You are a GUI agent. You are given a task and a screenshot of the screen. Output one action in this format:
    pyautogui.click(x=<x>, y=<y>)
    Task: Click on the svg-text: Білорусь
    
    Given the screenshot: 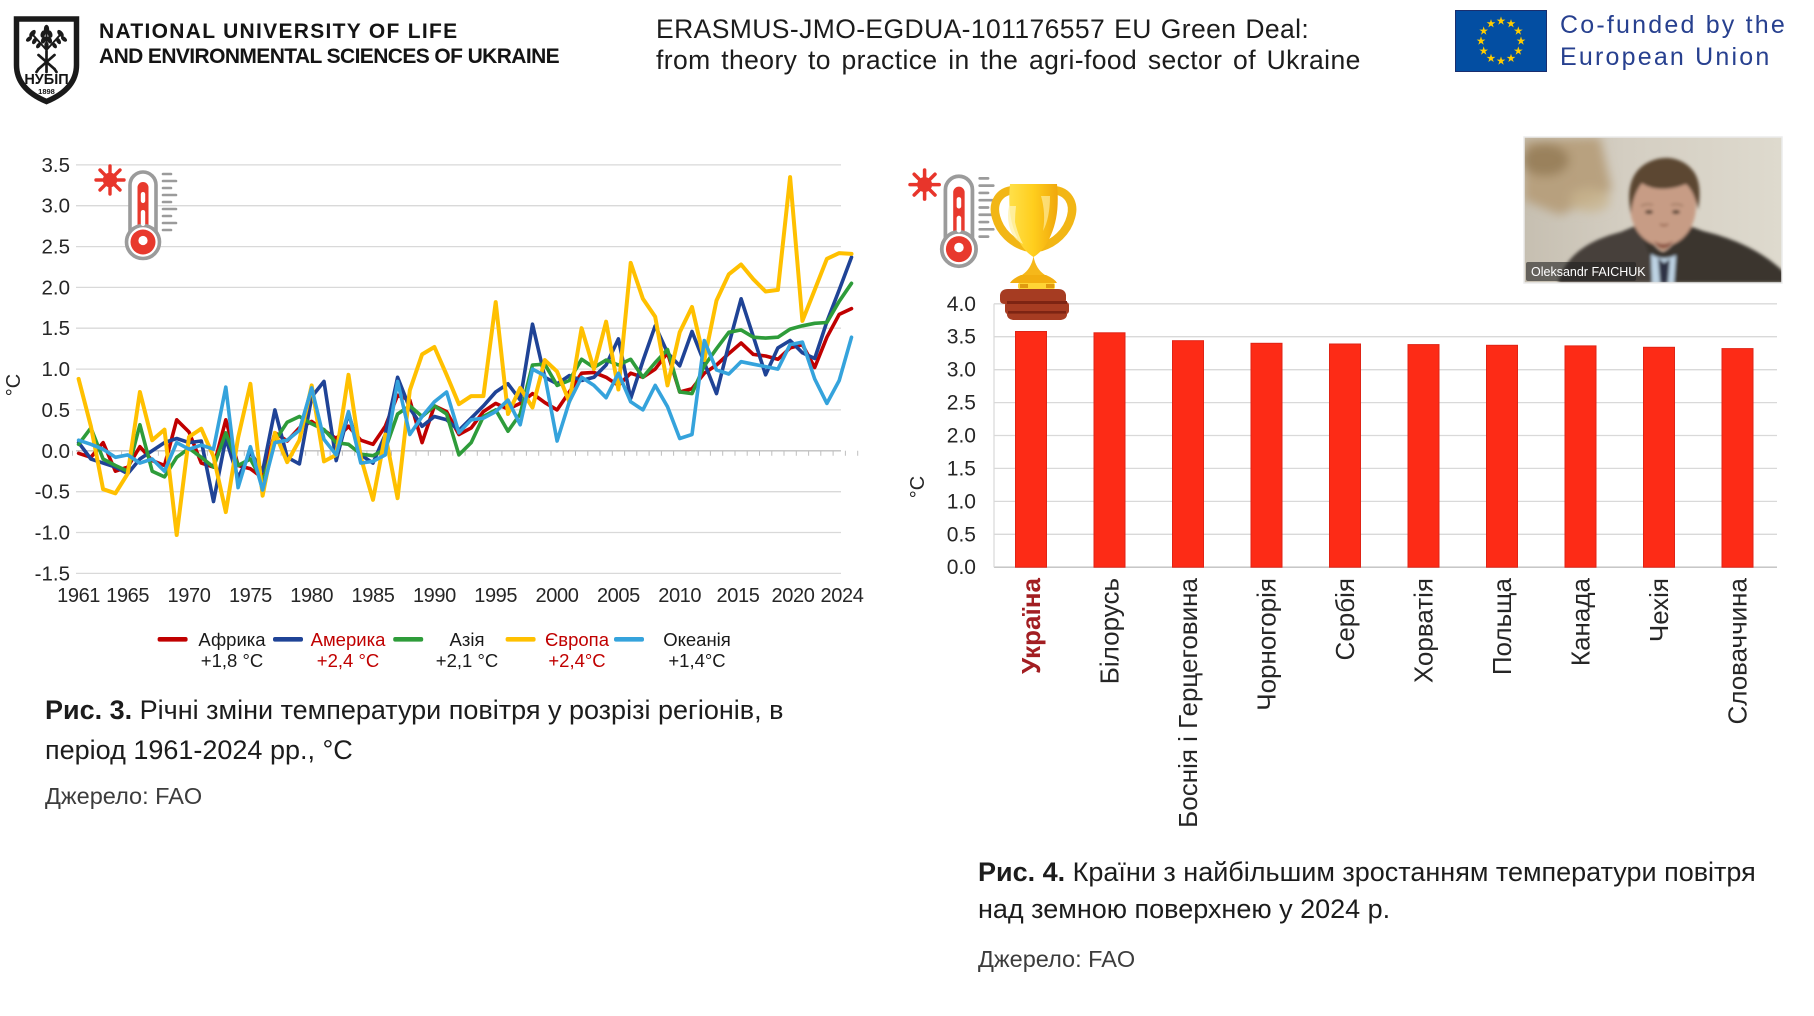 What is the action you would take?
    pyautogui.click(x=1110, y=631)
    